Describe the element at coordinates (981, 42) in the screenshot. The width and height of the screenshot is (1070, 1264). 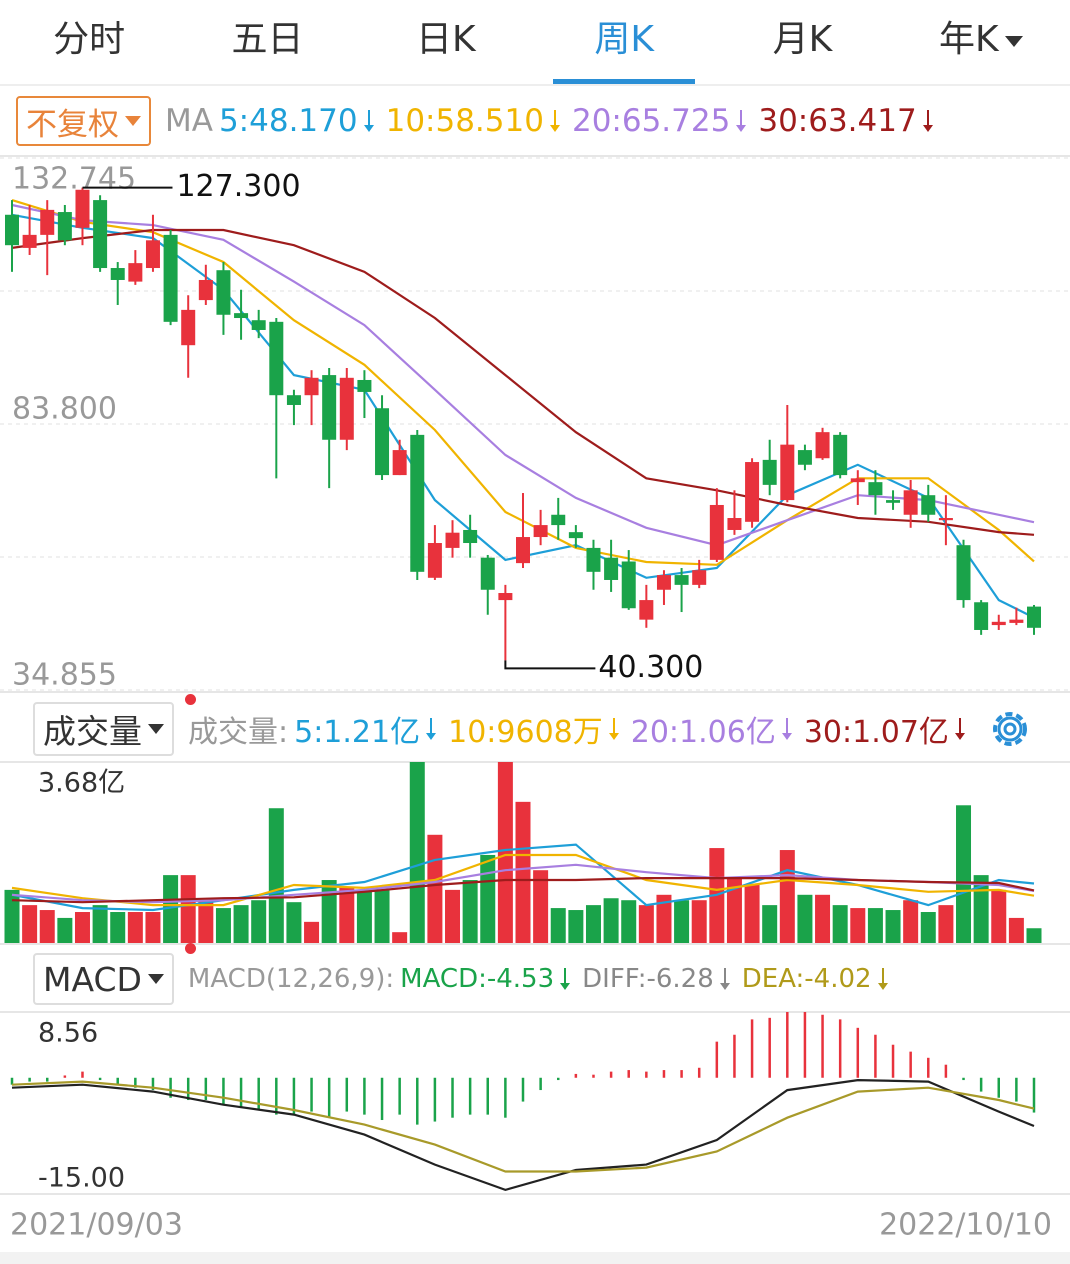
I see `period-tab: 年K` at that location.